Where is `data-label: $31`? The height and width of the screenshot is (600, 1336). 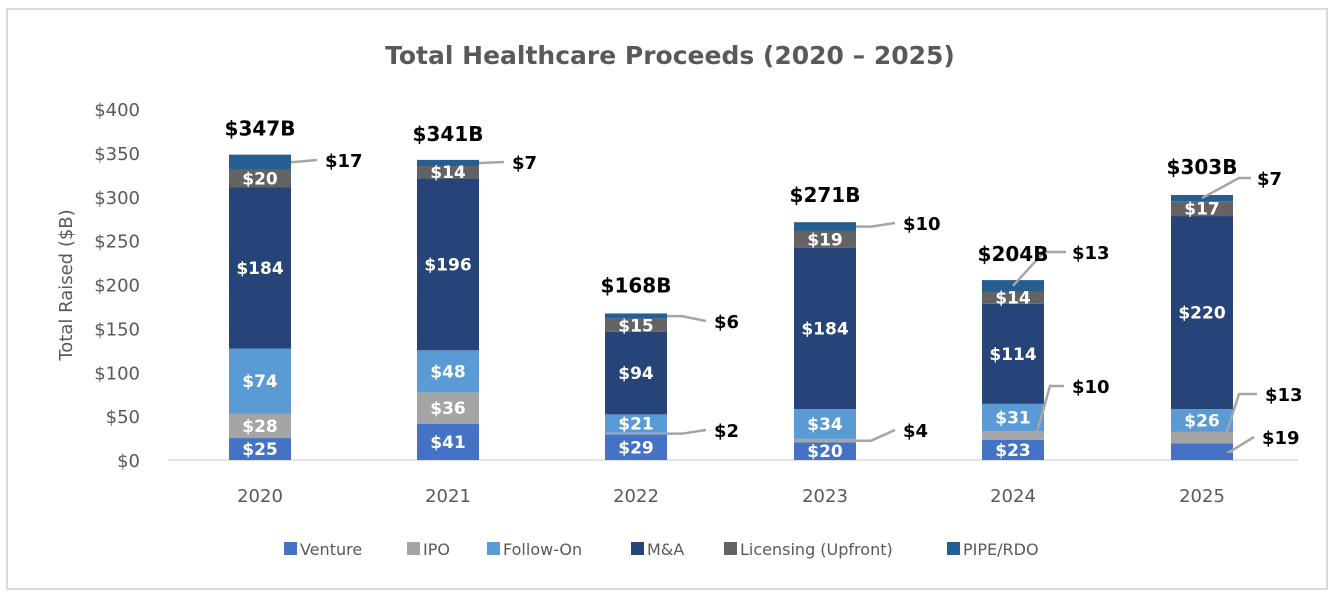
data-label: $31 is located at coordinates (1013, 418).